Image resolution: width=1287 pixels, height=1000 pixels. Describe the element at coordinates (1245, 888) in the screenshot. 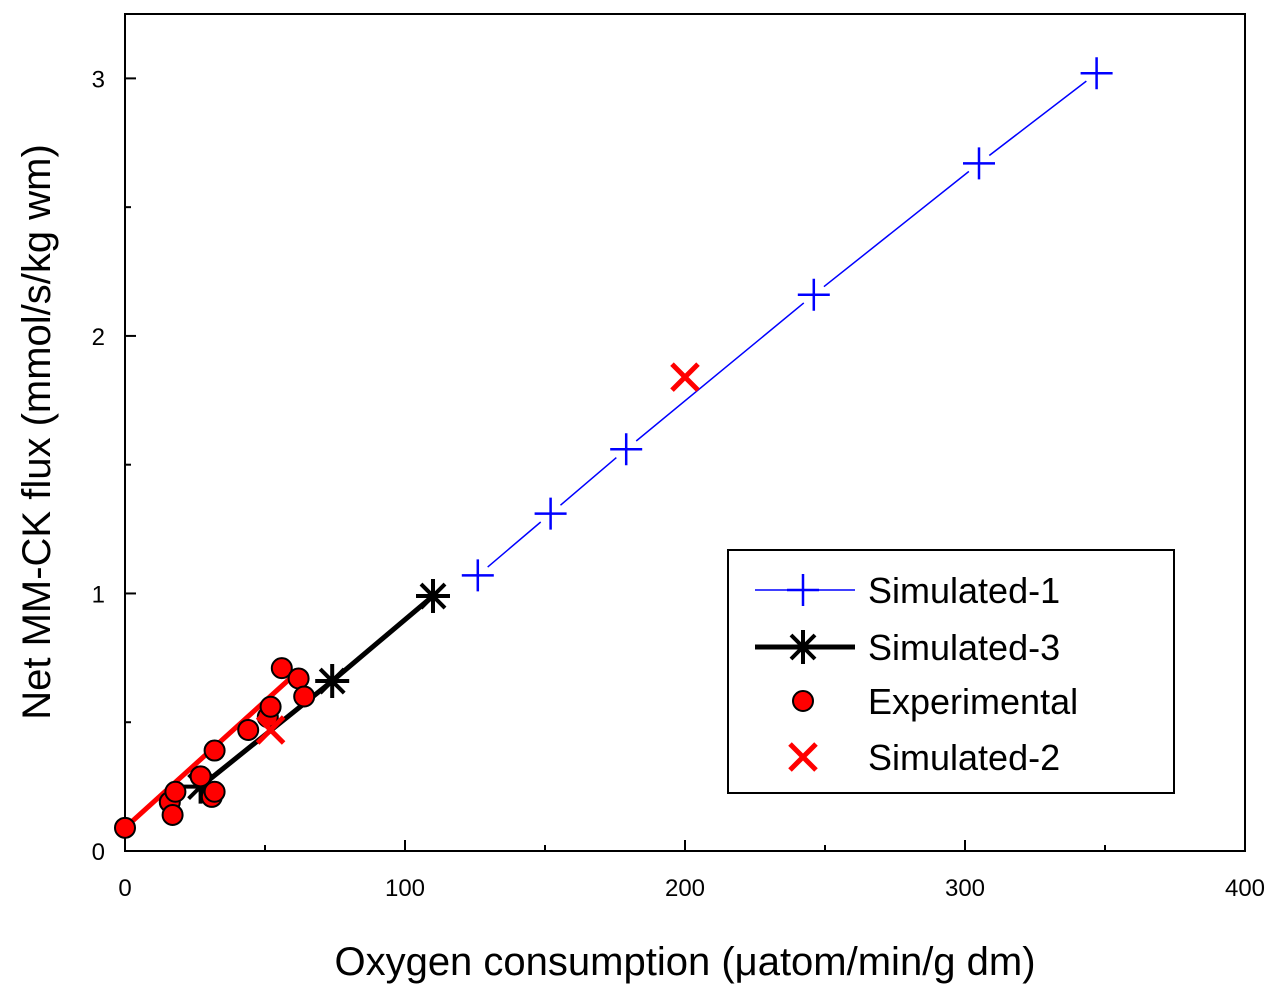

I see `x-tick-label: 400` at that location.